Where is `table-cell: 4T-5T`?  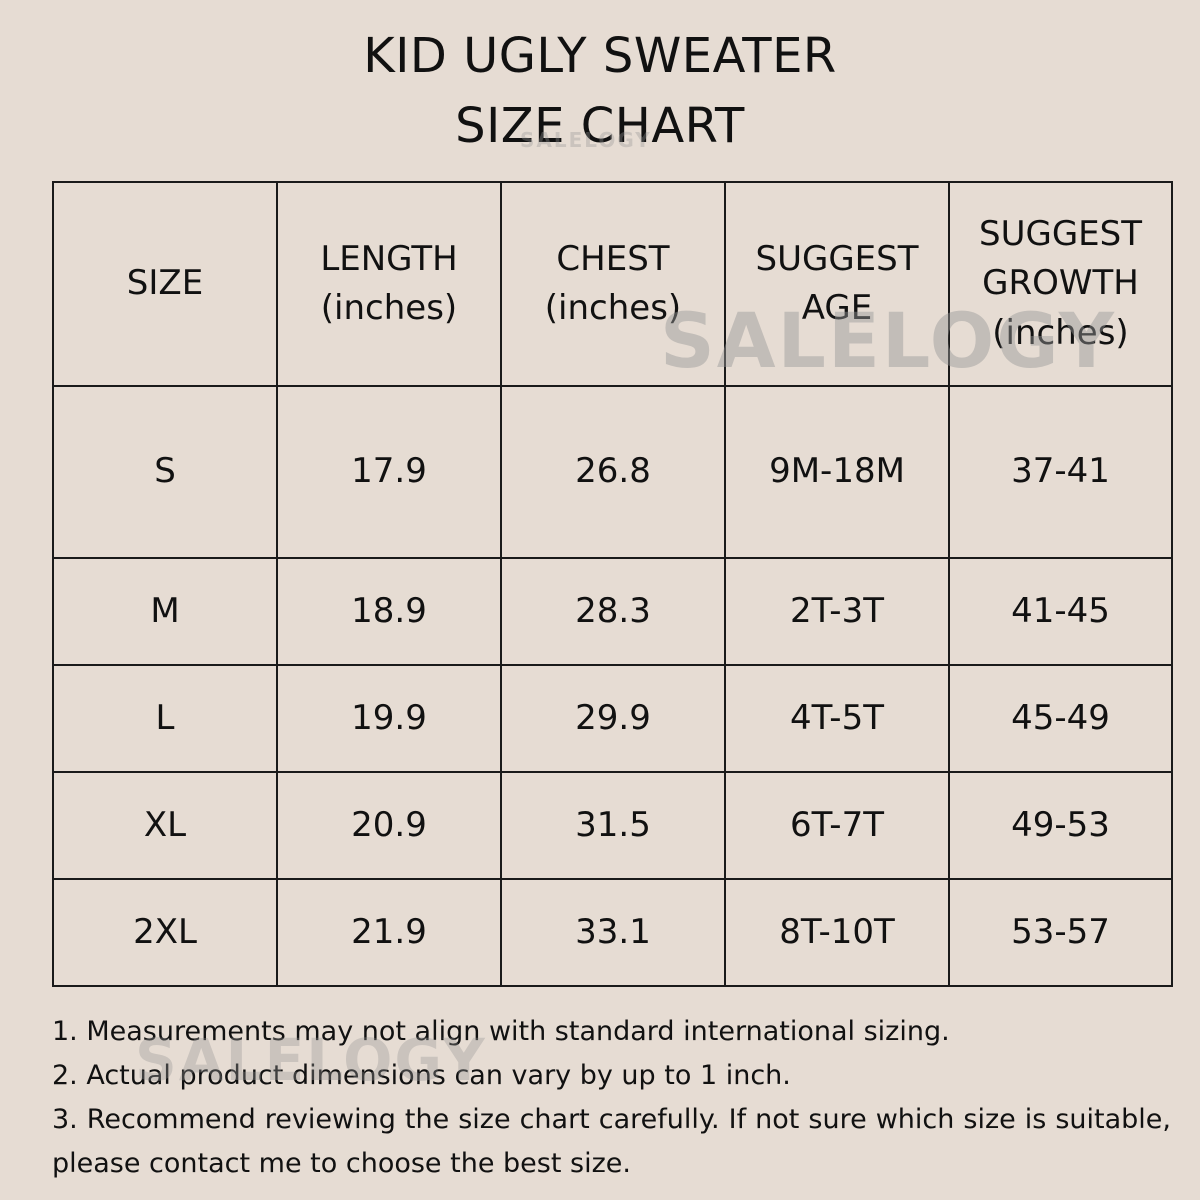 table-cell: 4T-5T is located at coordinates (837, 718).